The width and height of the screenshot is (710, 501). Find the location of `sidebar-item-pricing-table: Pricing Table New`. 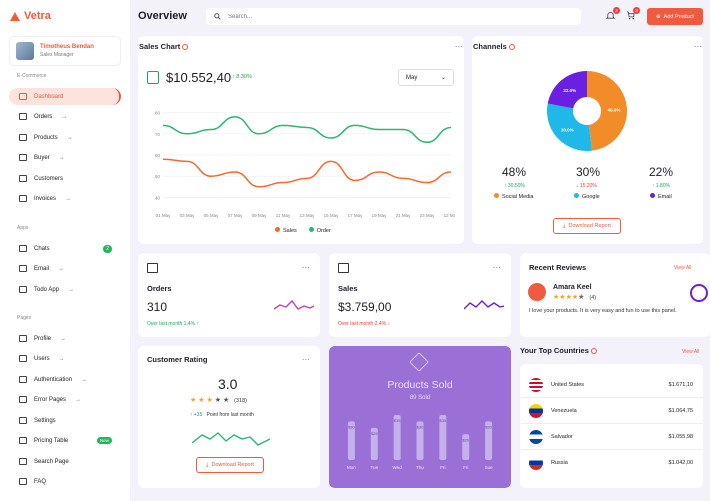

sidebar-item-pricing-table: Pricing Table New is located at coordinates (65, 440).